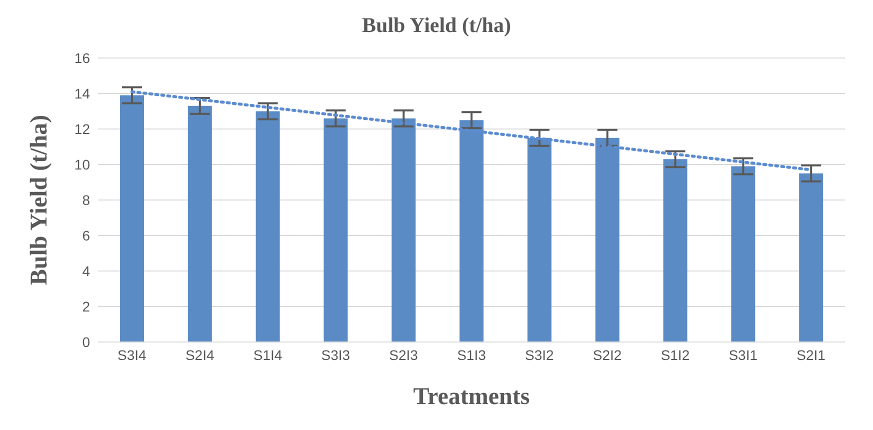 The width and height of the screenshot is (873, 430). What do you see at coordinates (82, 93) in the screenshot?
I see `y-tick-label: 14` at bounding box center [82, 93].